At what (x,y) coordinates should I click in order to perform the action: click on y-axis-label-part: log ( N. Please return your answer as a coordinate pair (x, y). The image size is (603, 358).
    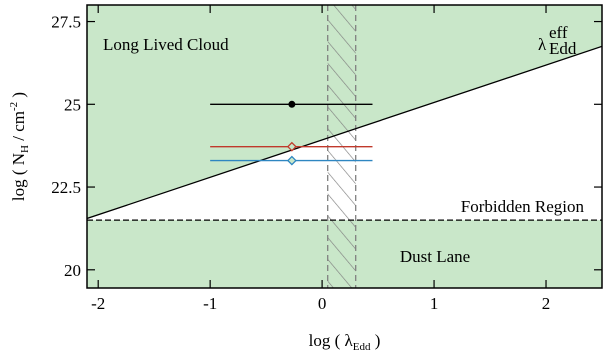
    Looking at the image, I should click on (18, 177).